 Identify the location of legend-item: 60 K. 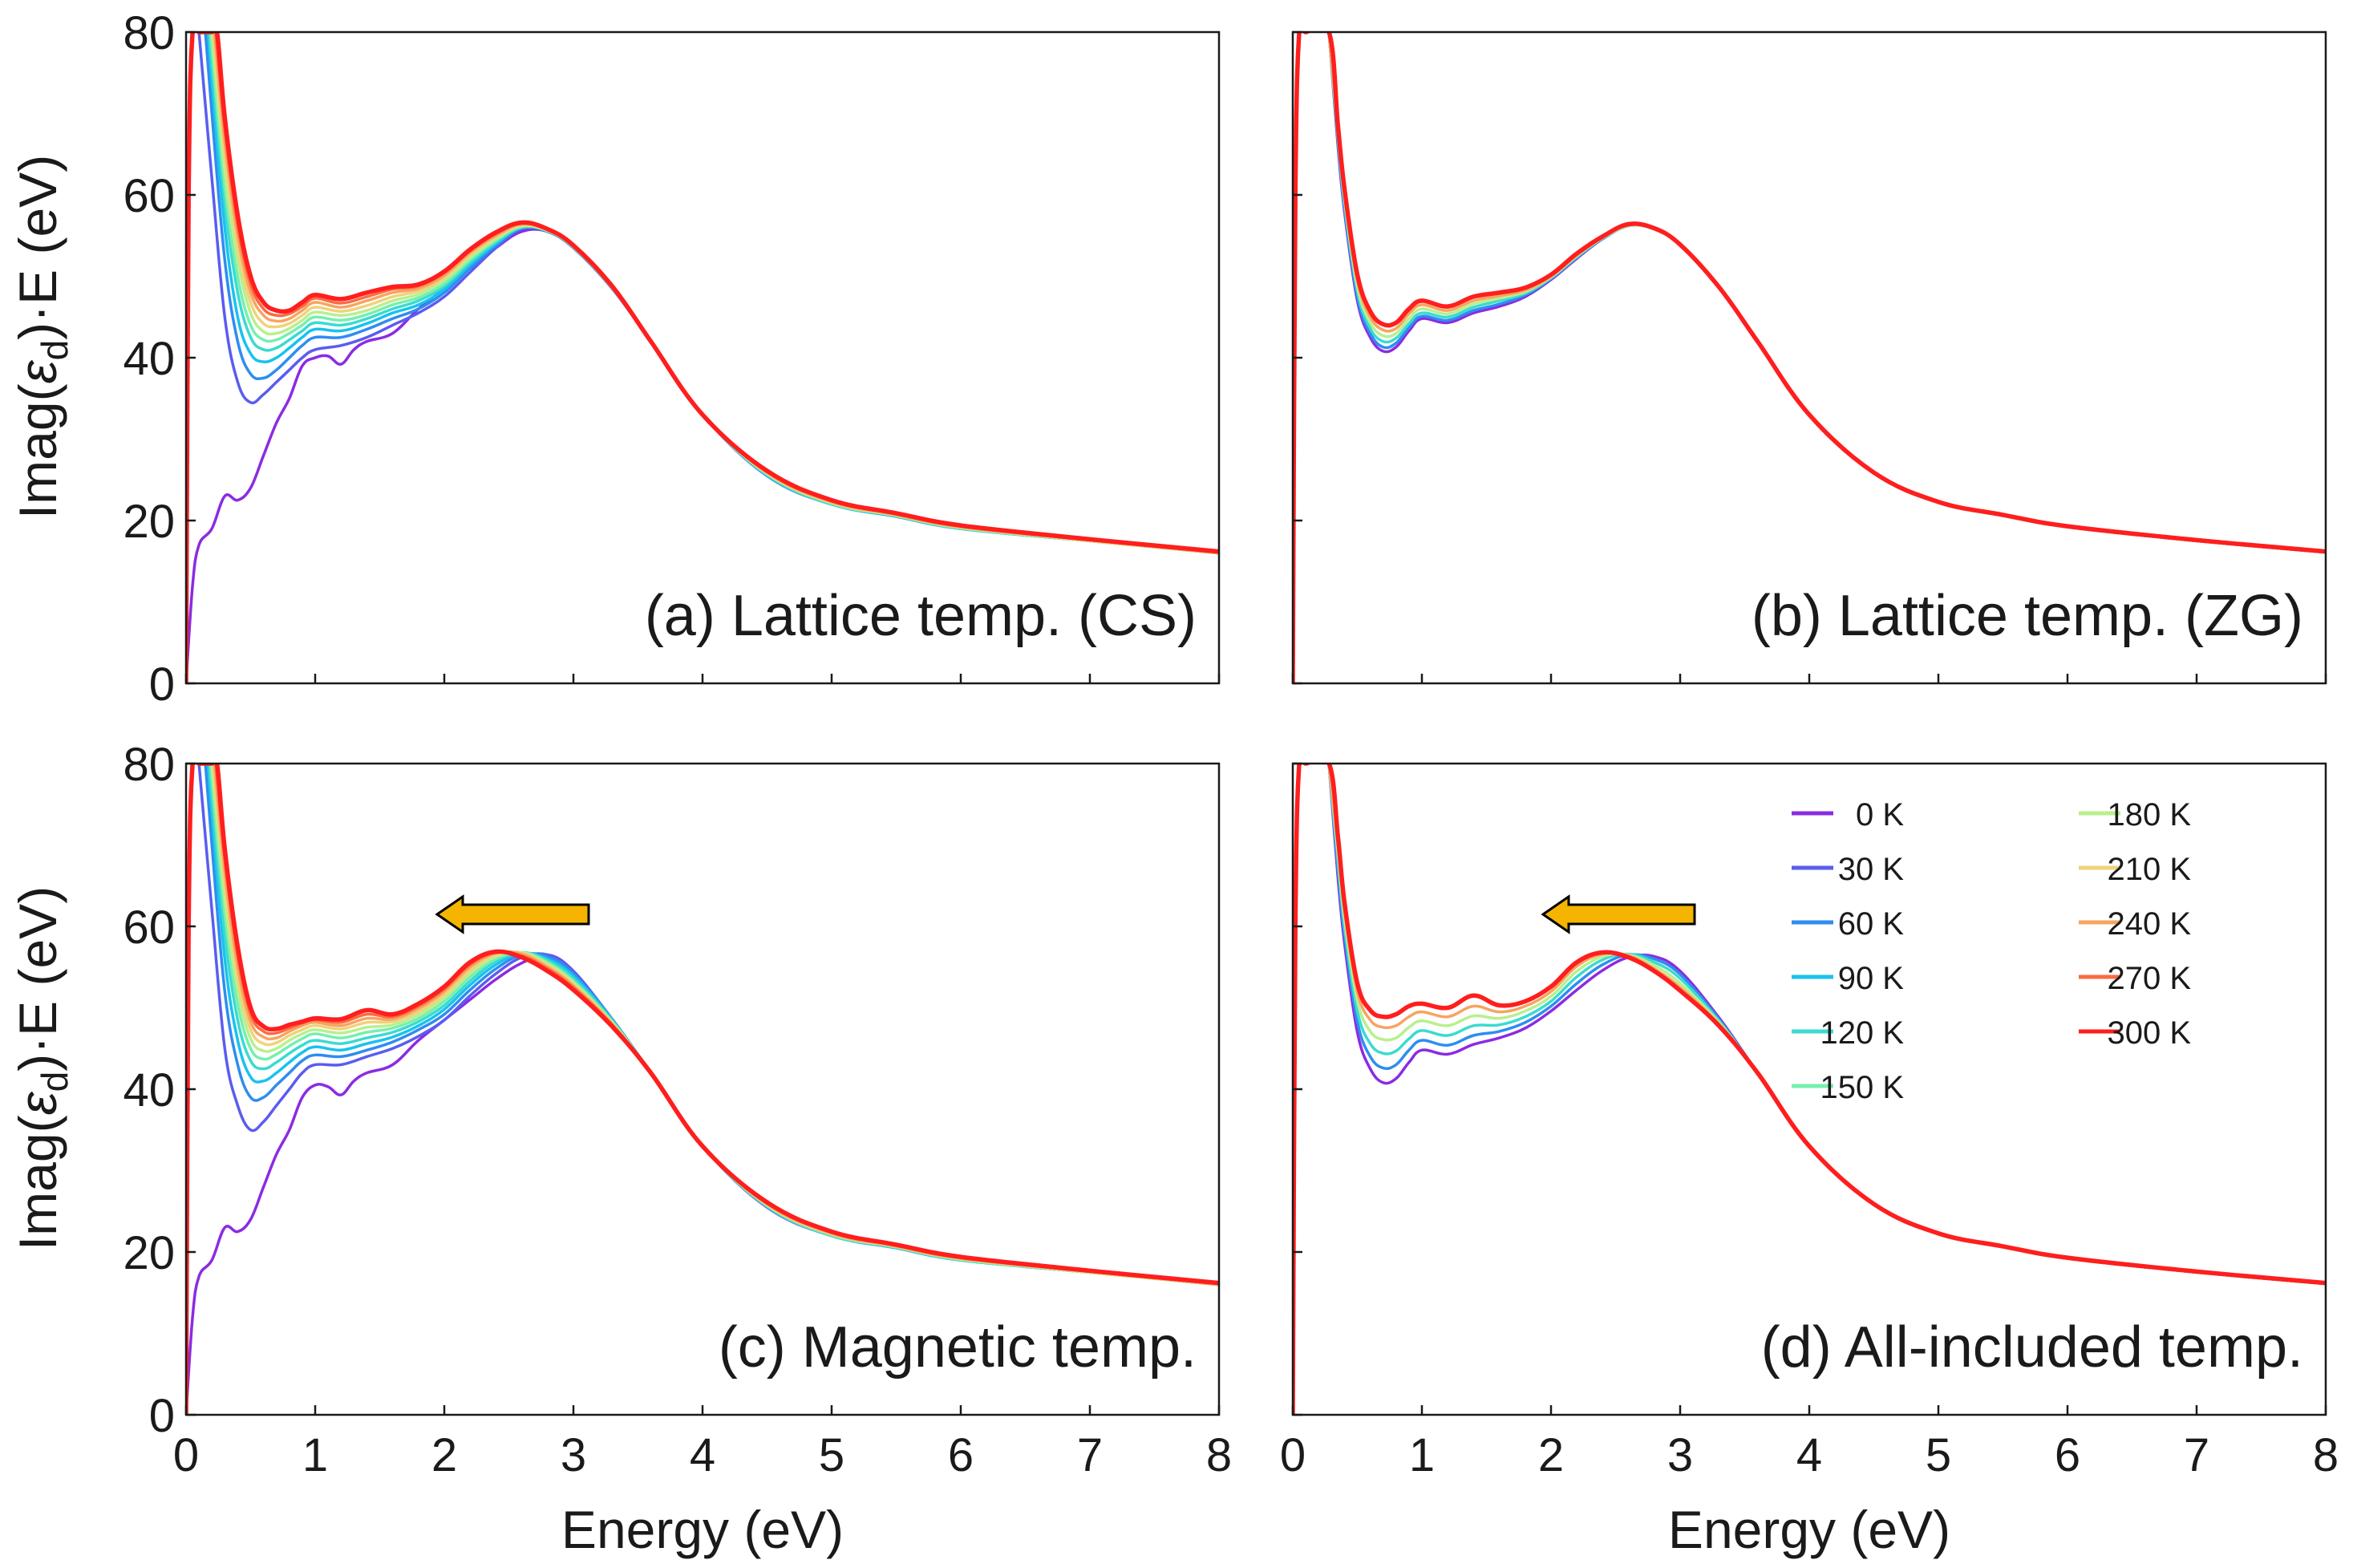
(1848, 924).